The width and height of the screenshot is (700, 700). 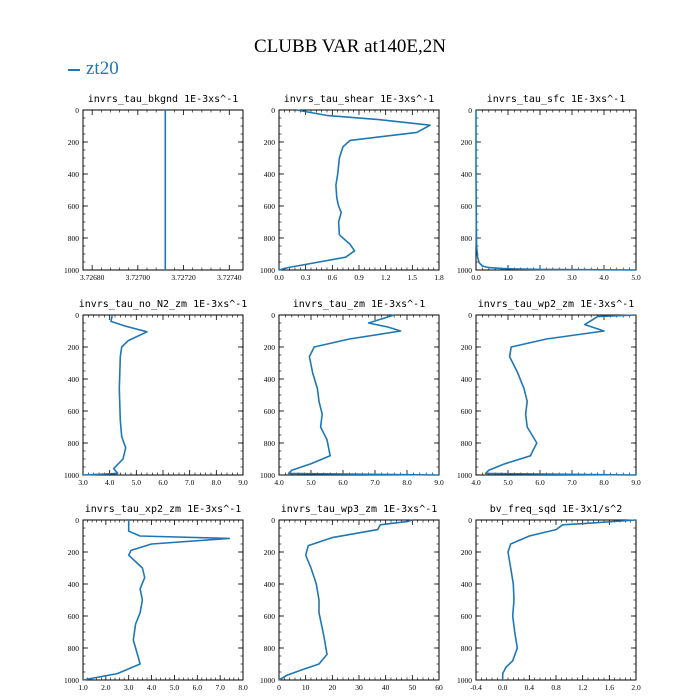 What do you see at coordinates (163, 99) in the screenshot?
I see `subplot-title: invrs_tau_bkgnd 1E-3xs^-1` at bounding box center [163, 99].